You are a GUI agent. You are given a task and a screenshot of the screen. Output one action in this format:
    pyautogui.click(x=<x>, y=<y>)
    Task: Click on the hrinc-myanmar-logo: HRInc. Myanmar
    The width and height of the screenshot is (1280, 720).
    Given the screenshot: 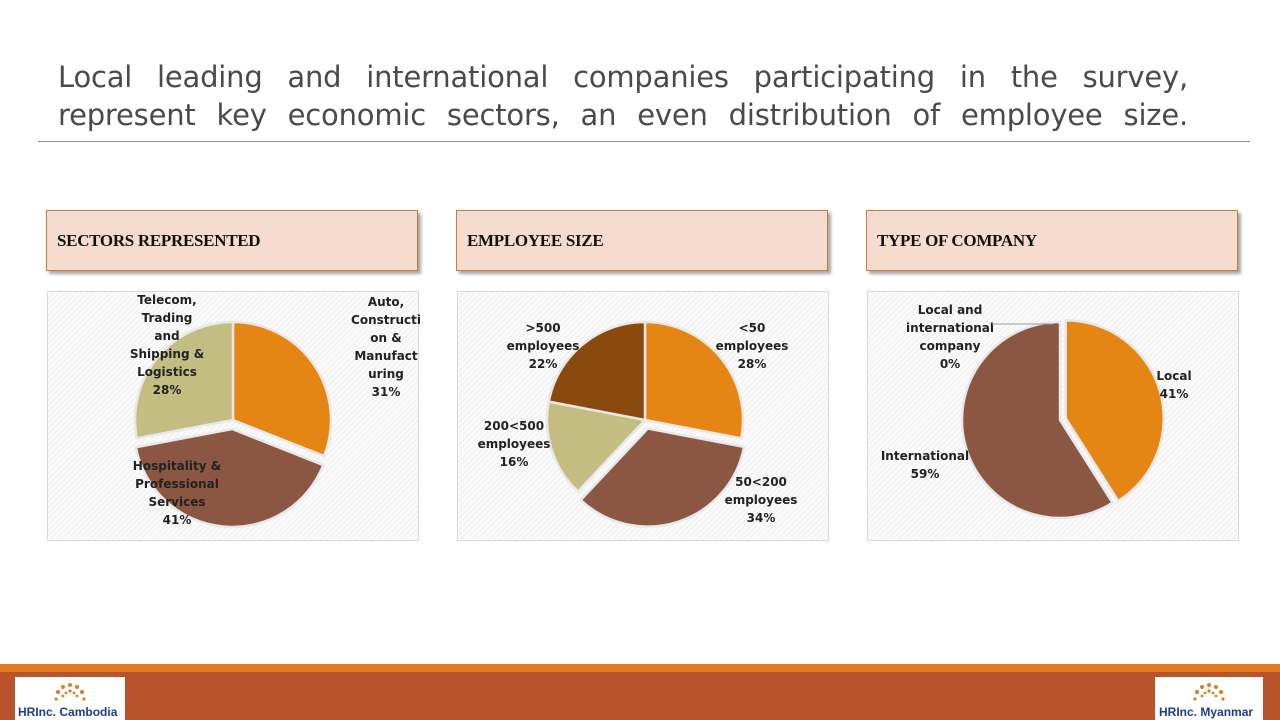 What is the action you would take?
    pyautogui.click(x=1209, y=698)
    